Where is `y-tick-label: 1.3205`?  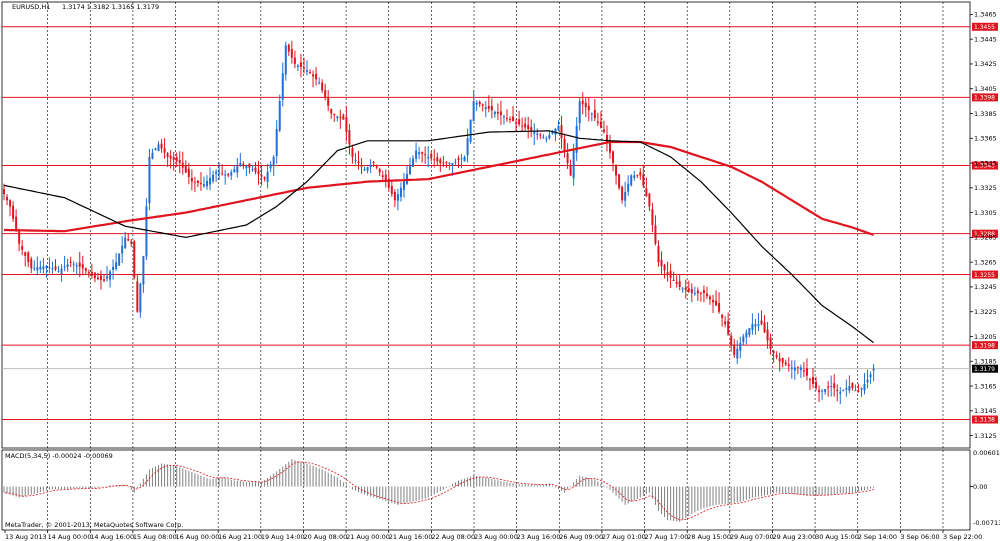
y-tick-label: 1.3205 is located at coordinates (985, 337).